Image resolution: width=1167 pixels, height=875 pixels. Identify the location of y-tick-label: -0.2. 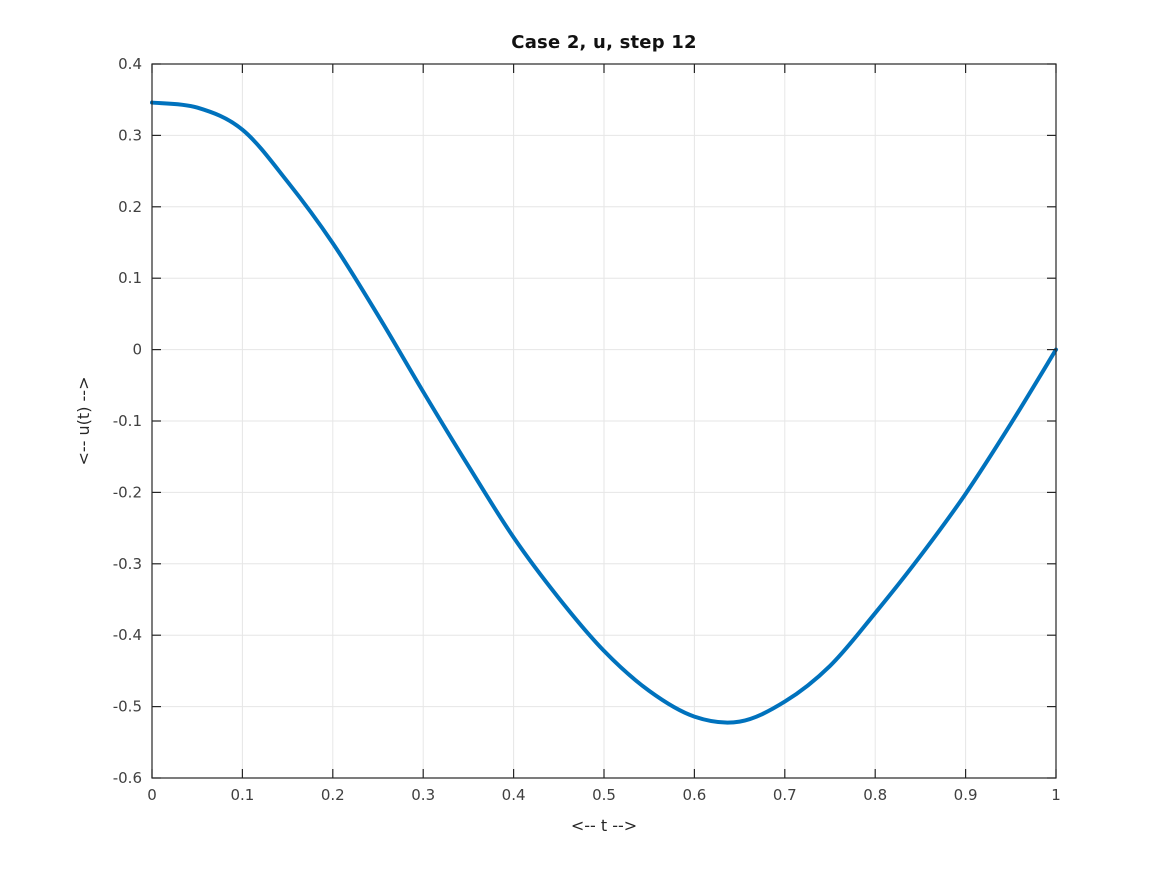
(127, 492).